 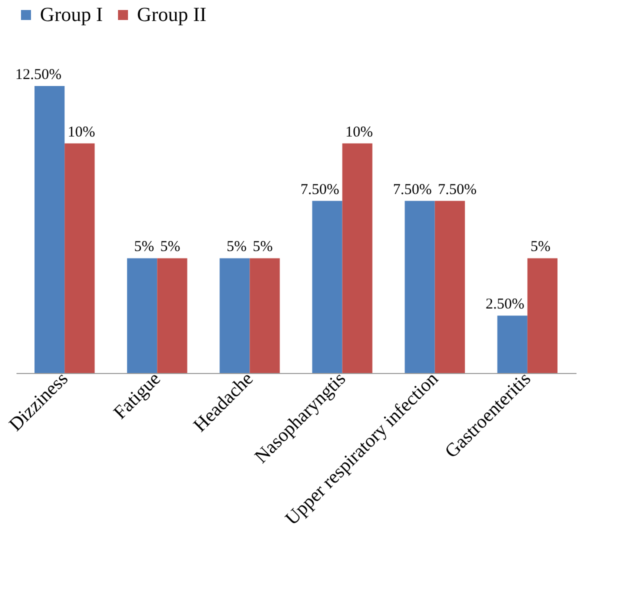 I want to click on legend-label: Group I, so click(x=71, y=15).